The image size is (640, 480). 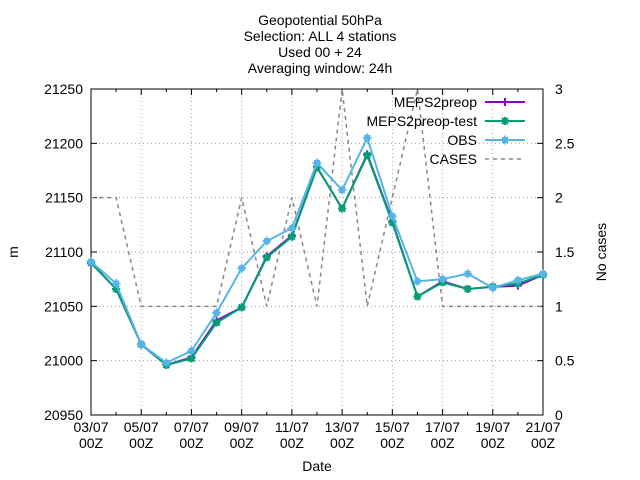 I want to click on chart-subtitle-window: Averaging window: 24h, so click(x=320, y=68).